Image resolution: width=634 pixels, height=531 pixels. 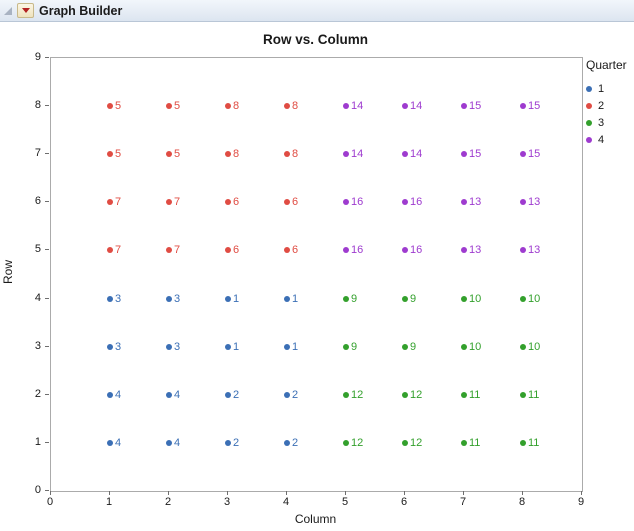 I want to click on red-triangle-menu-button, so click(x=25, y=10).